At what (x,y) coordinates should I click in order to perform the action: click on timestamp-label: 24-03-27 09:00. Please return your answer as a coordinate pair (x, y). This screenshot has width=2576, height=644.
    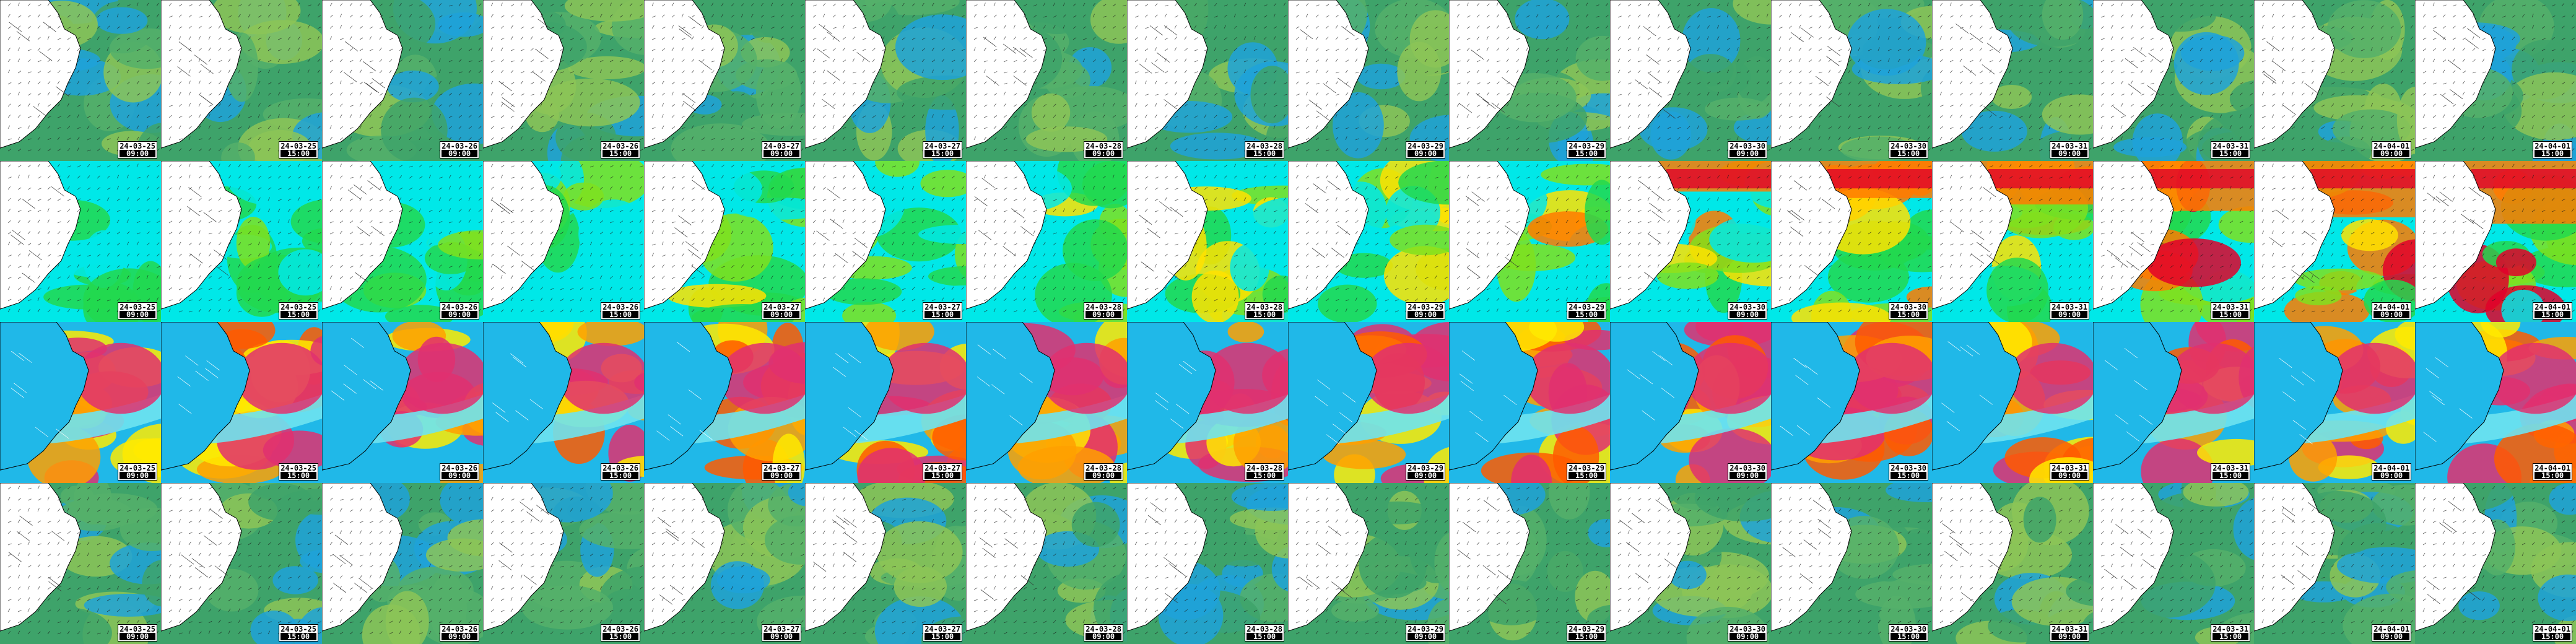
    Looking at the image, I should click on (781, 311).